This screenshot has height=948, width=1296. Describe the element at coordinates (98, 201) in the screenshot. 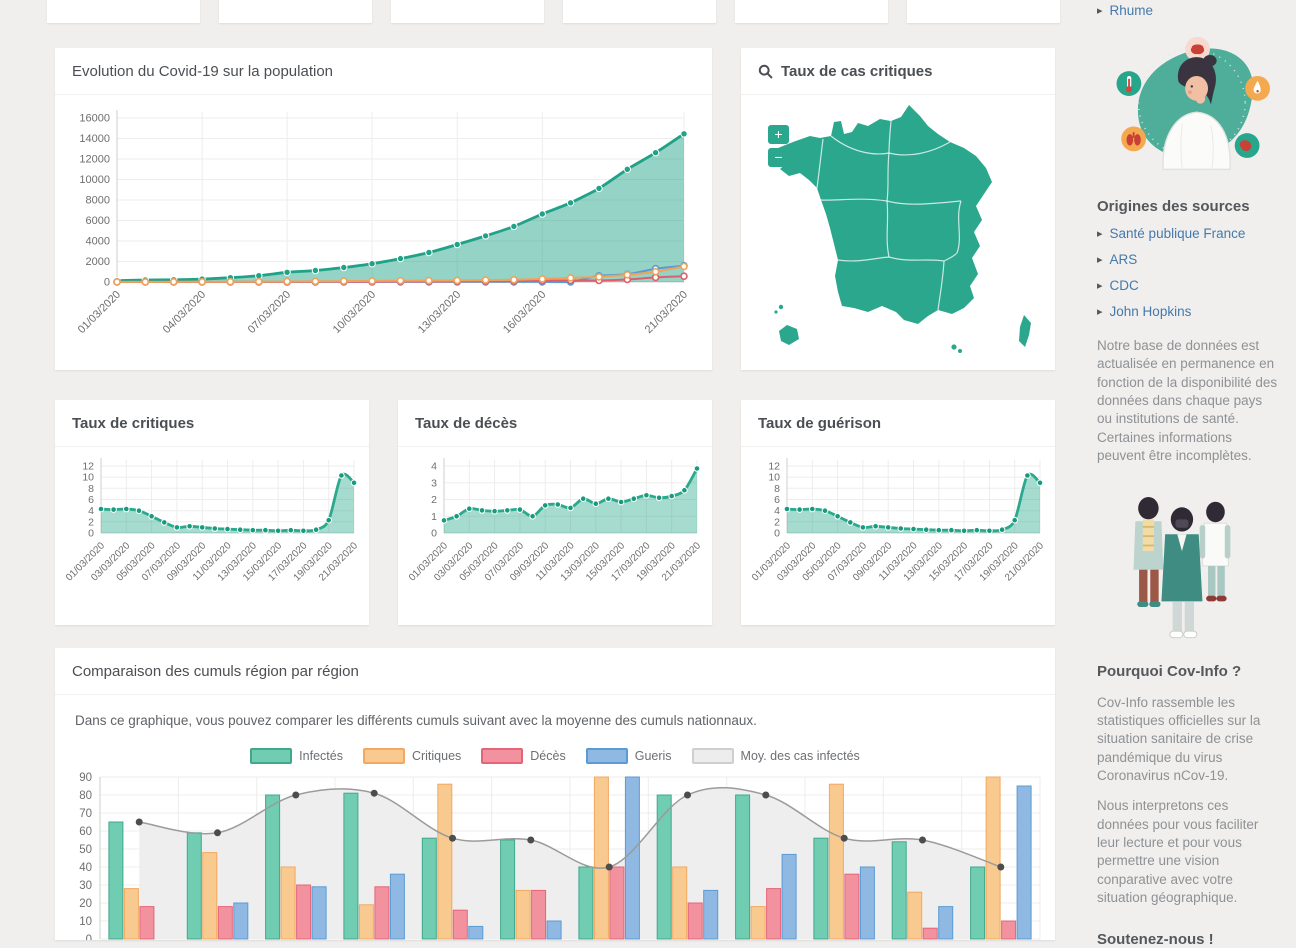

I see `svg-text: 8000` at that location.